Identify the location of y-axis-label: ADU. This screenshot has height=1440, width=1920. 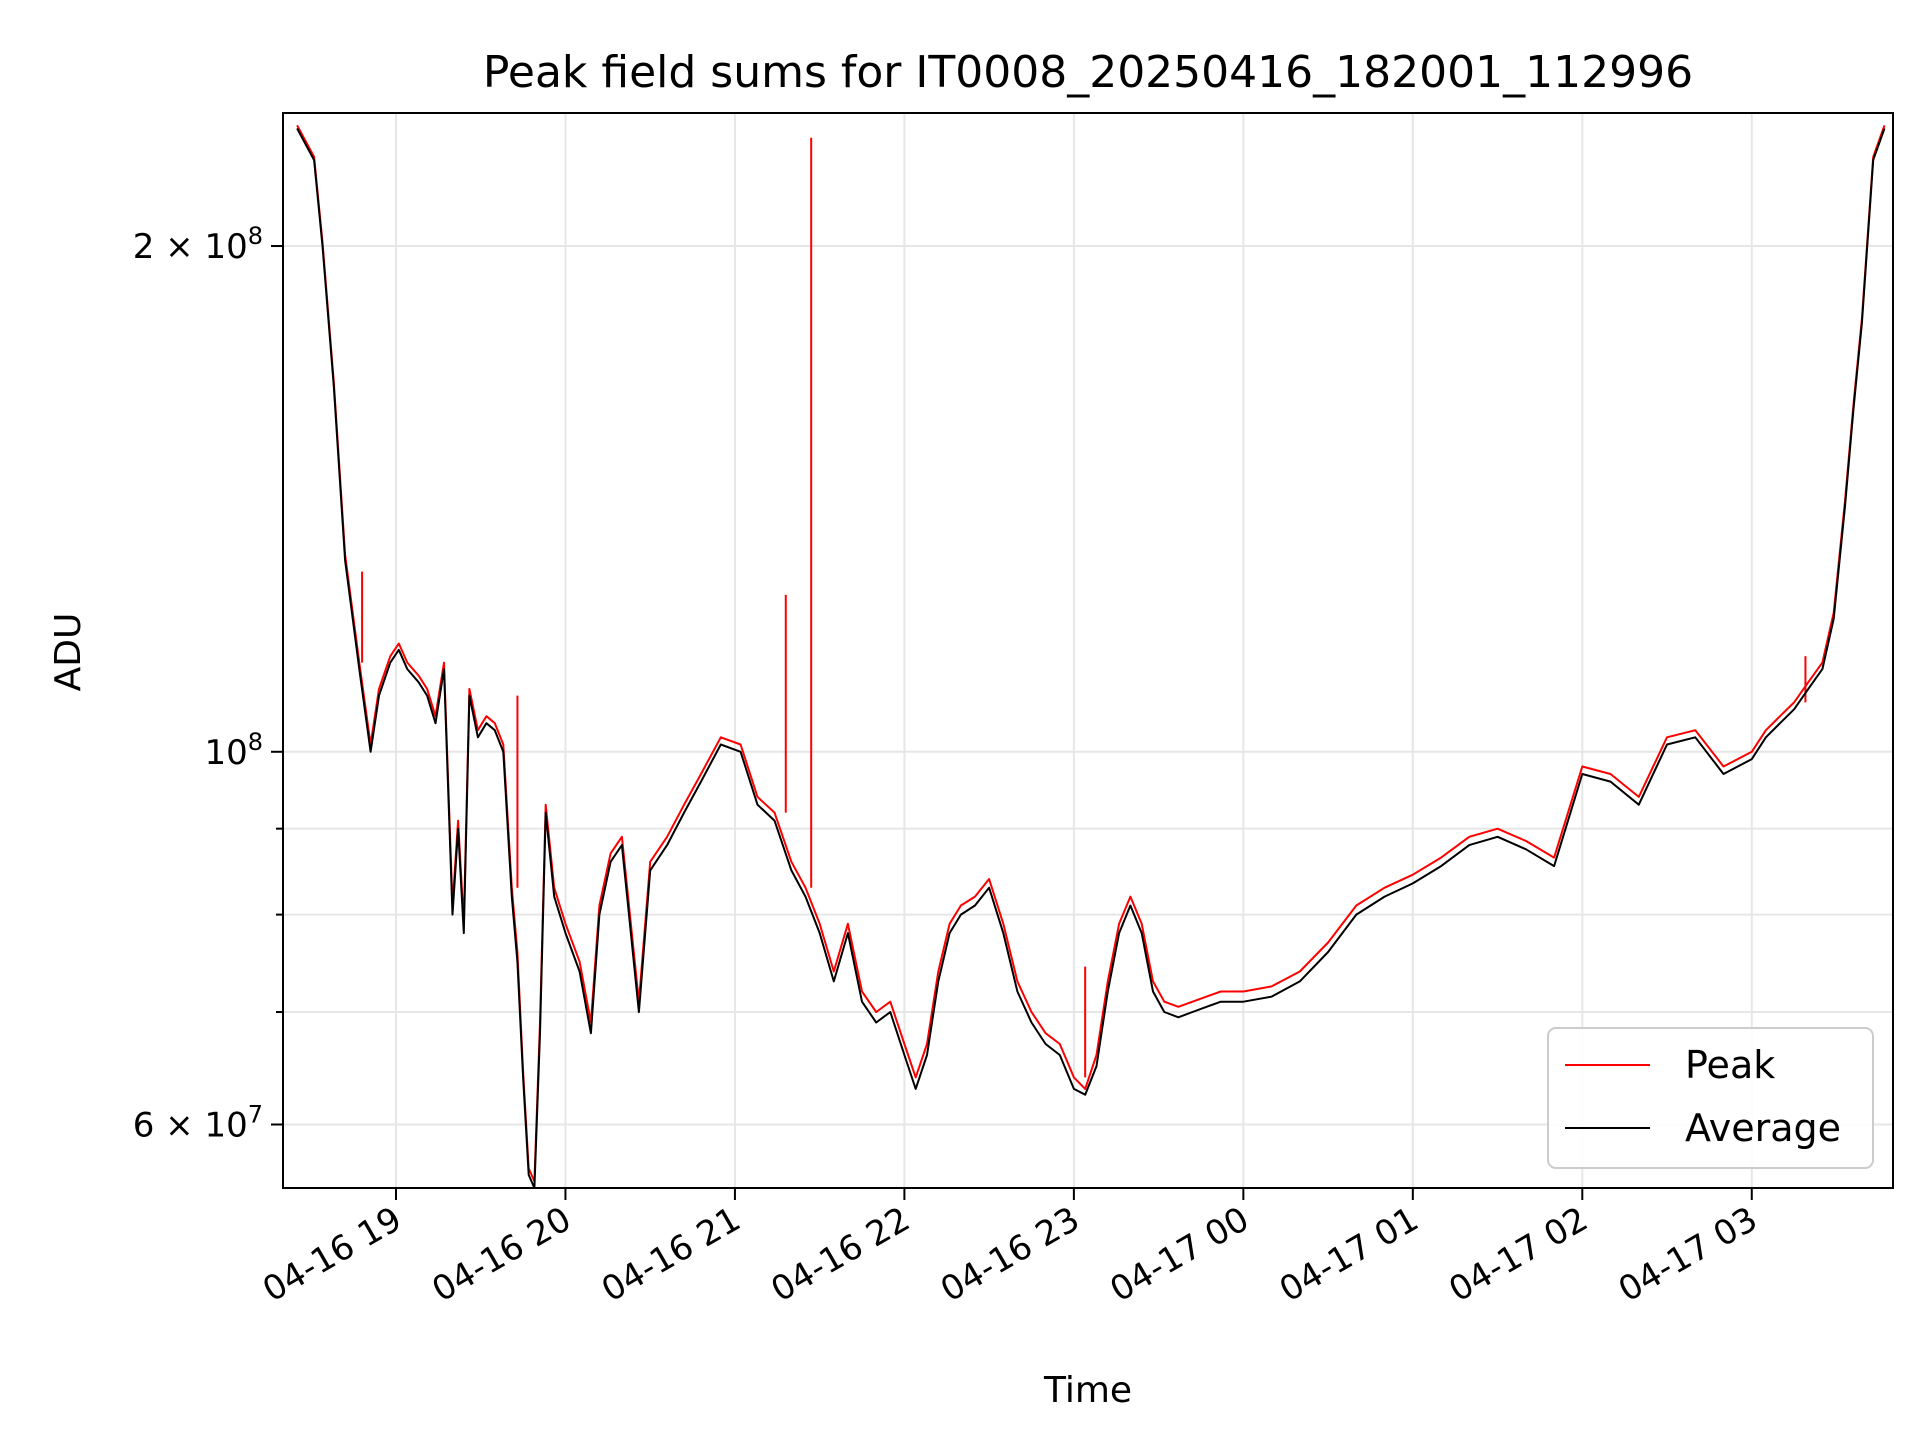
(68, 652).